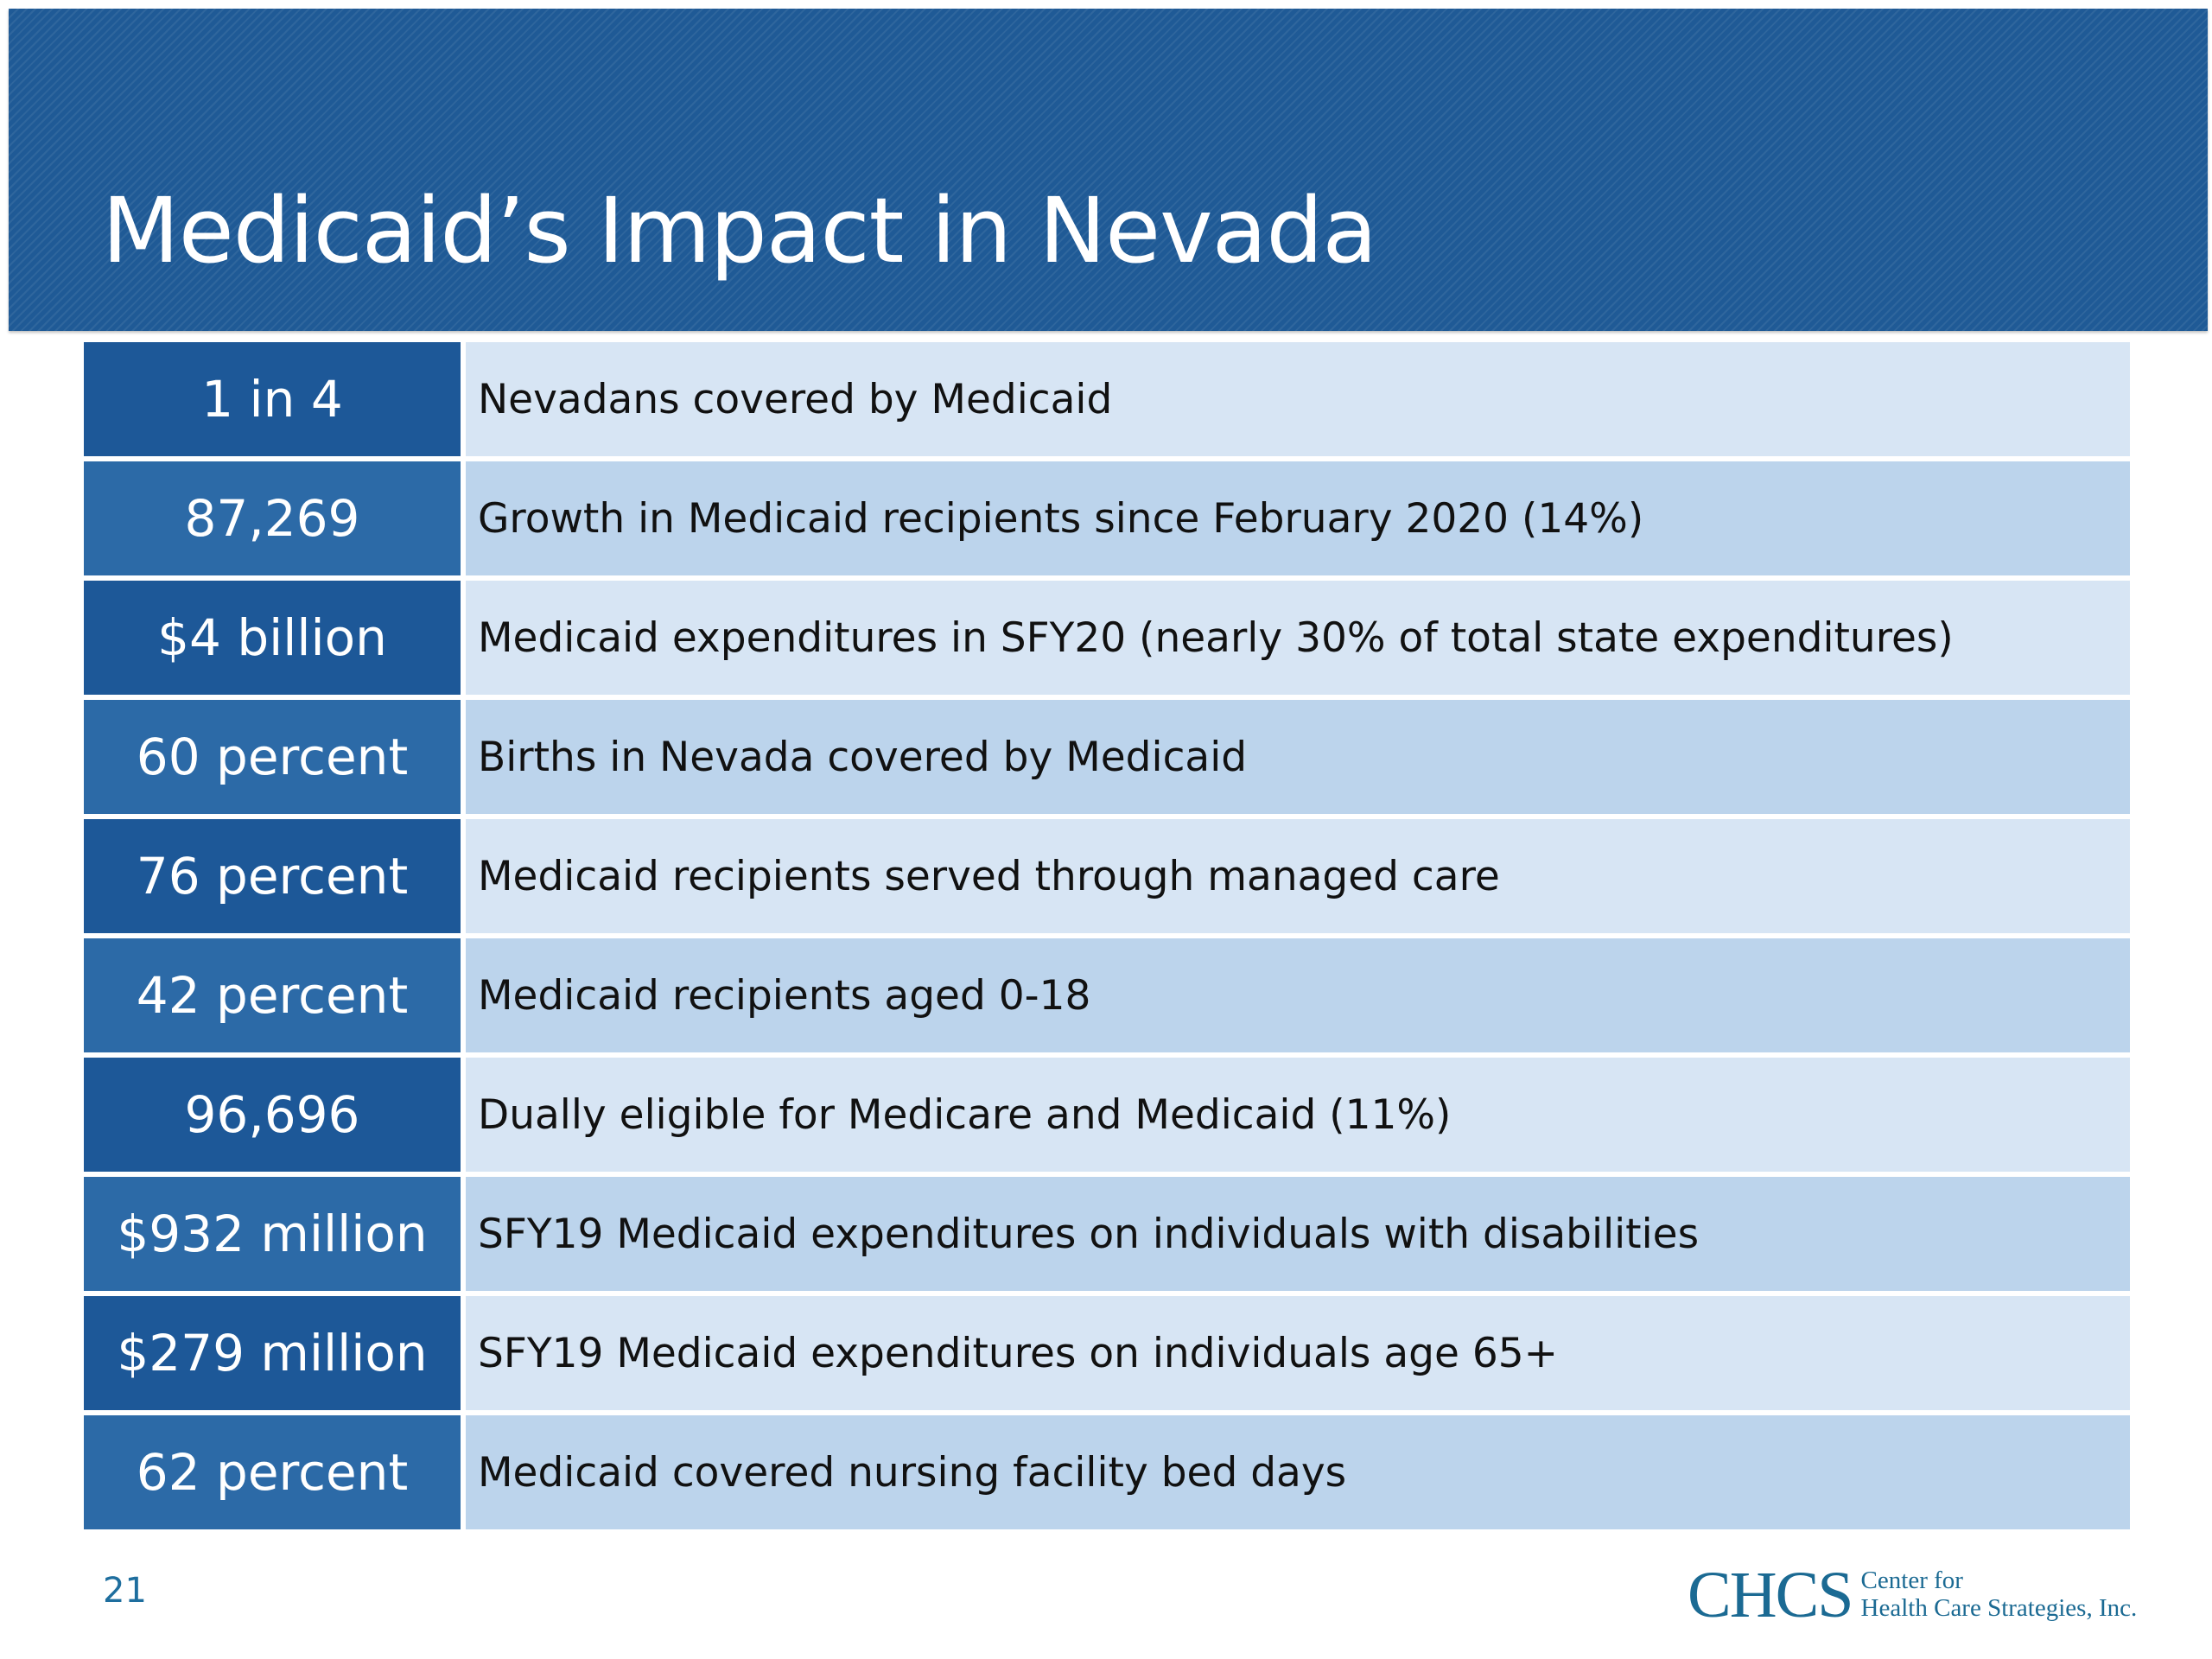 This screenshot has height=1659, width=2212. Describe the element at coordinates (272, 1234) in the screenshot. I see `stat-value: $932 million` at that location.